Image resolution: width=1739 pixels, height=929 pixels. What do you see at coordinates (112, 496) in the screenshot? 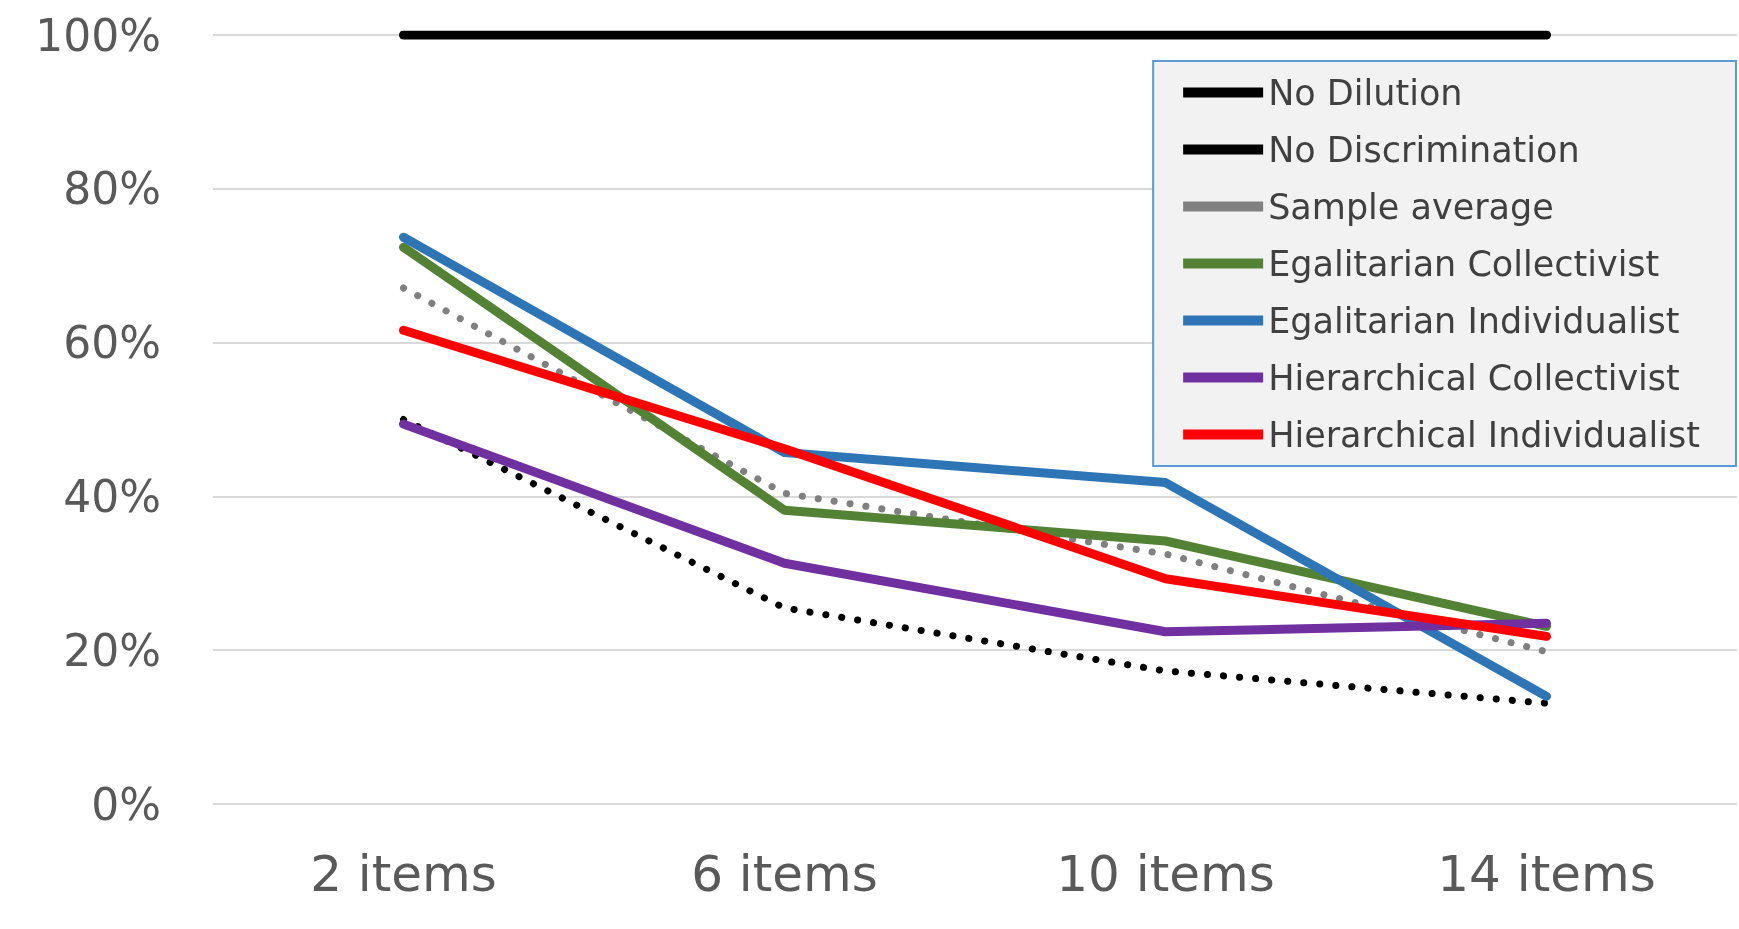
I see `y-tick-label: 40%` at bounding box center [112, 496].